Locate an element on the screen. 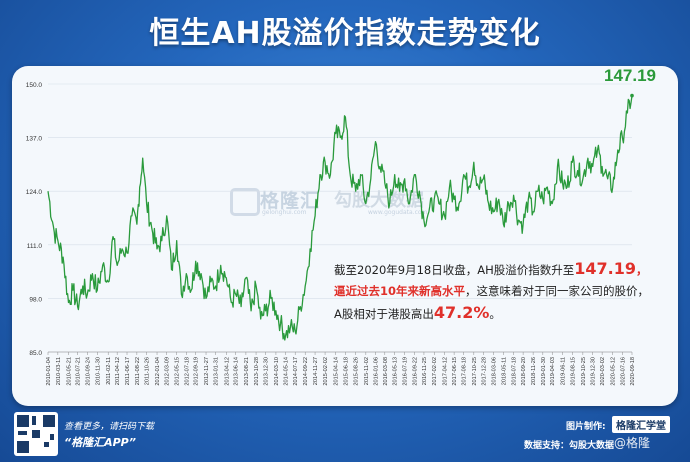  x-tick-label: 2010-05-21 is located at coordinates (69, 371).